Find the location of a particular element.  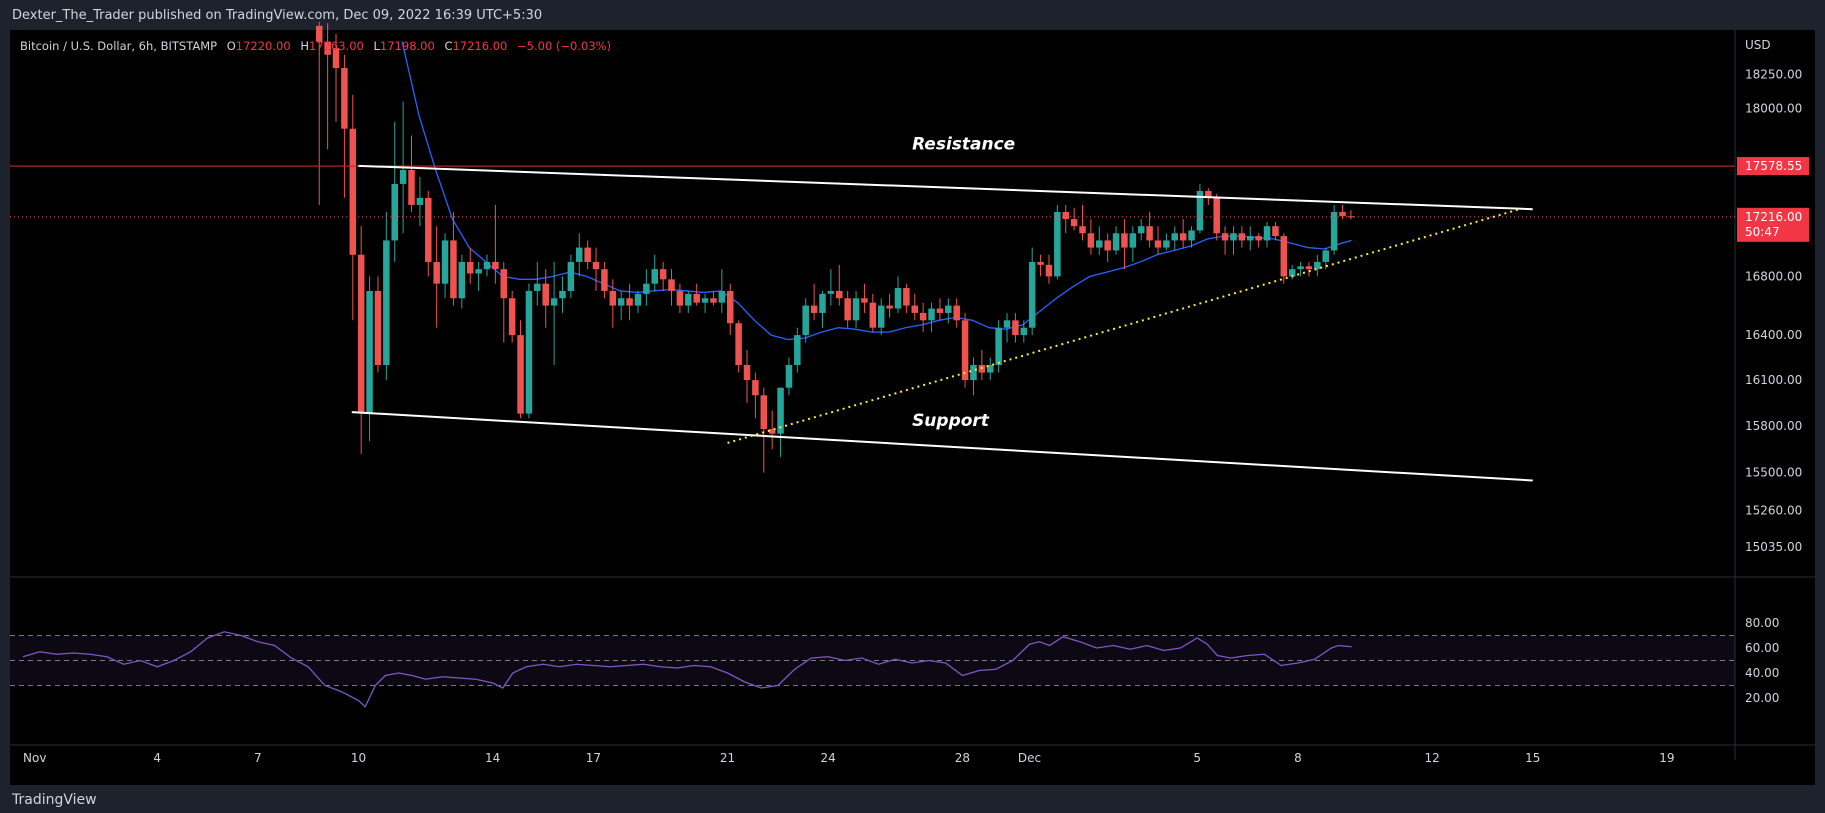

rsi-band is located at coordinates (872, 660).